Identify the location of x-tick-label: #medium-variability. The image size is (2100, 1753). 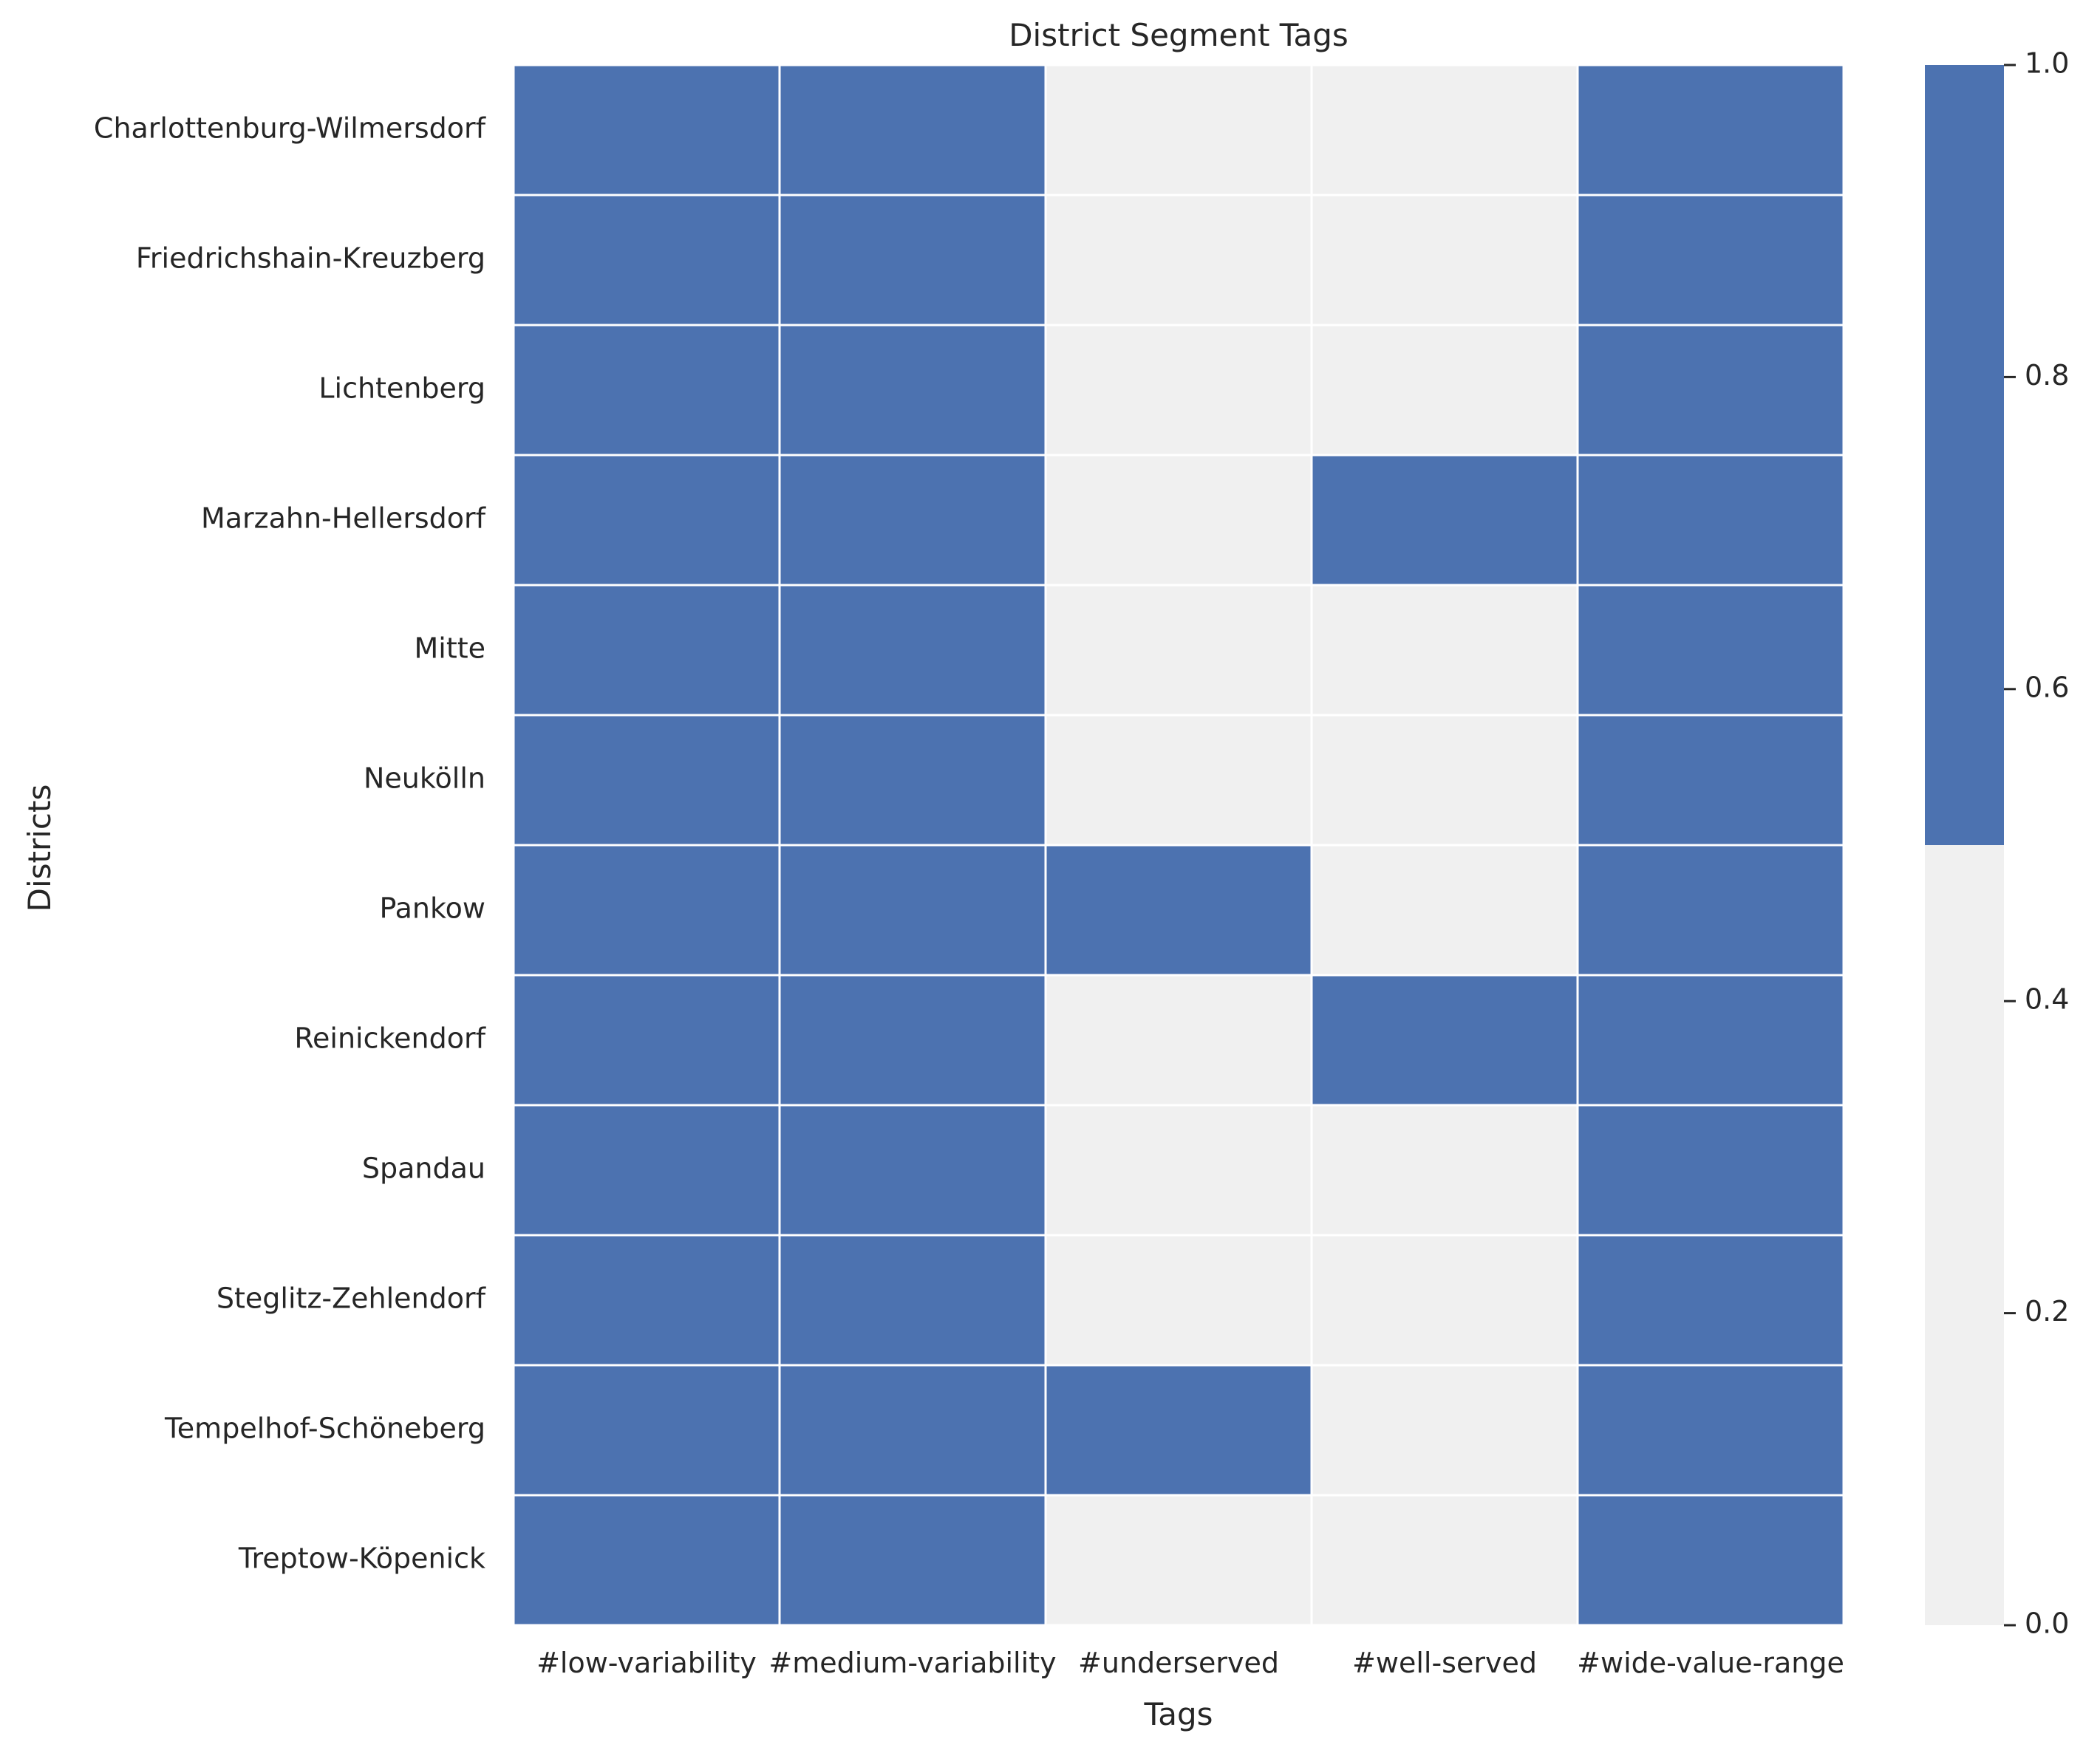
(912, 1663).